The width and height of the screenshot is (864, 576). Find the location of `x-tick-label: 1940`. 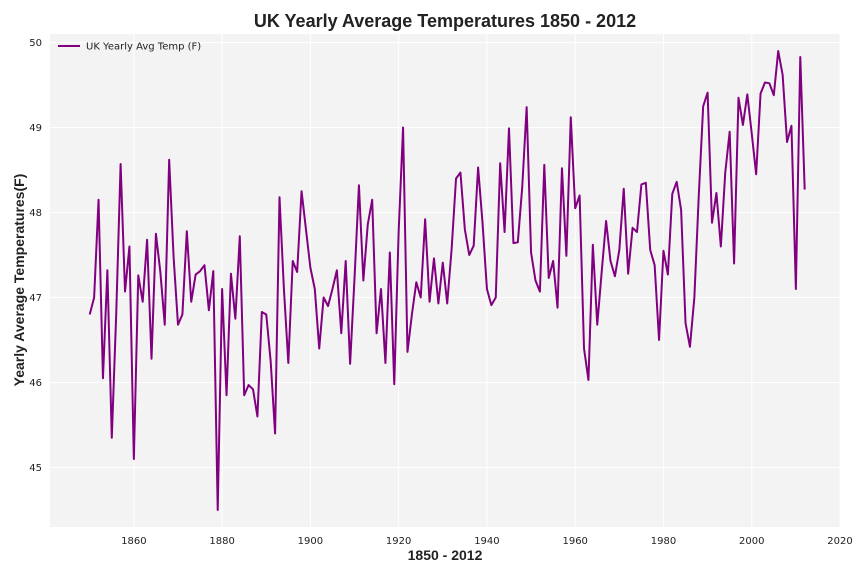

x-tick-label: 1940 is located at coordinates (486, 541).